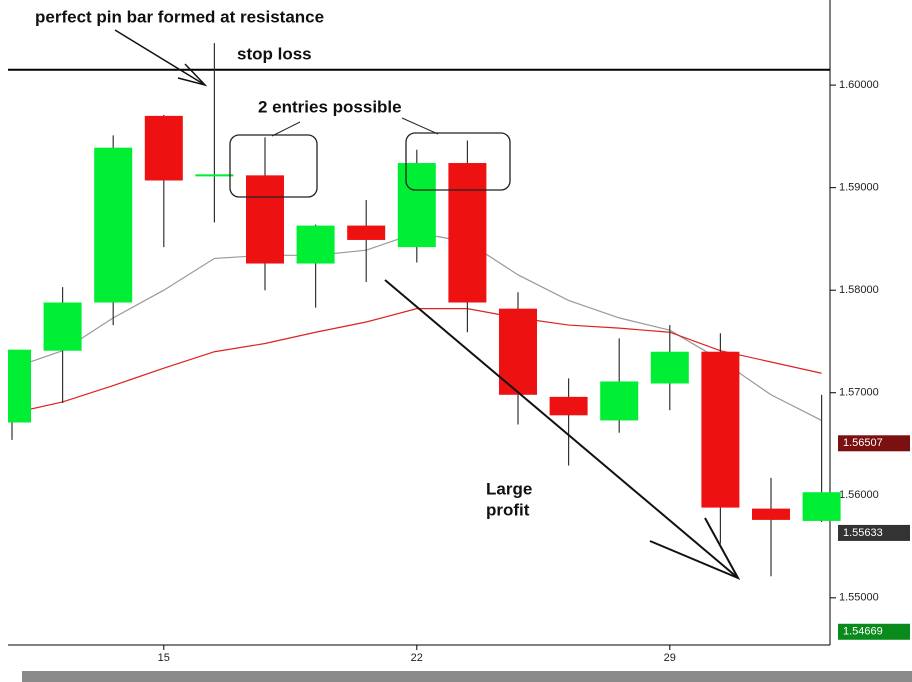 The width and height of the screenshot is (912, 682). I want to click on annotation: perfect pin bar formed at resistance, so click(179, 16).